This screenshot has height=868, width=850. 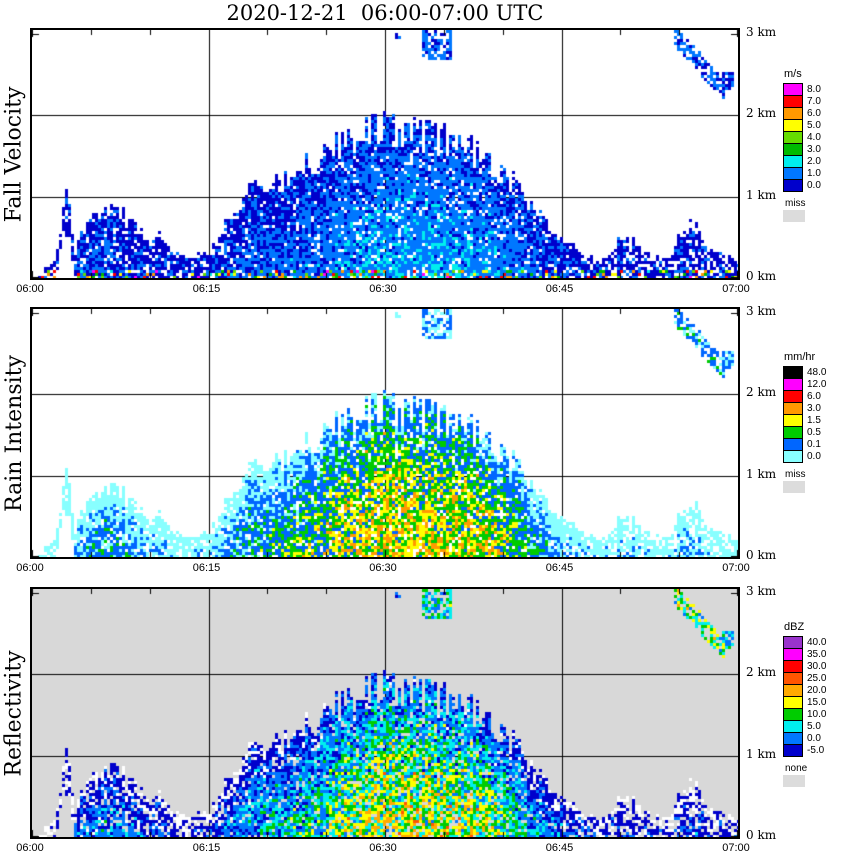 I want to click on rain-intensity-colorbar: mm/hr 48.0 12.0 6.0 3.0 1.5 0.5 0.1 0.0 miss, so click(x=814, y=422).